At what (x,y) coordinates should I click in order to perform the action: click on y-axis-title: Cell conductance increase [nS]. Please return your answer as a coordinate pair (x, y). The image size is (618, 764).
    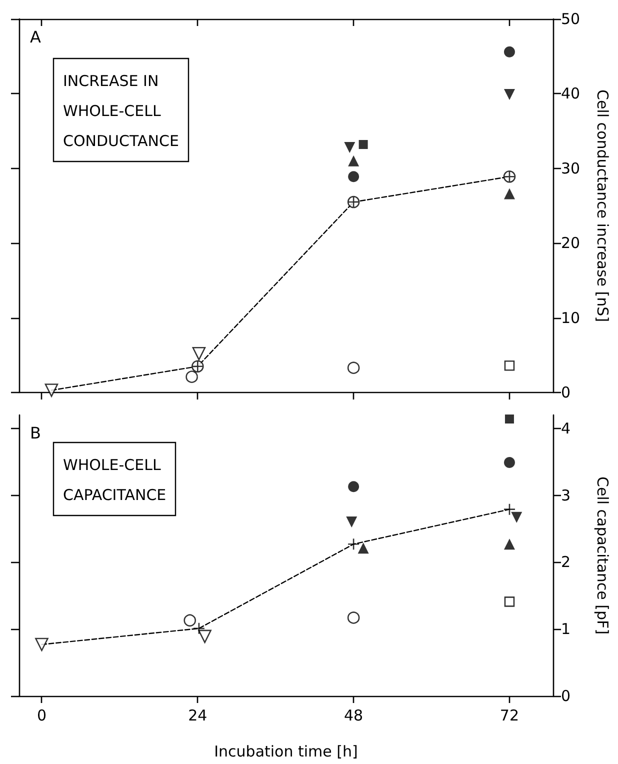
    Looking at the image, I should click on (603, 205).